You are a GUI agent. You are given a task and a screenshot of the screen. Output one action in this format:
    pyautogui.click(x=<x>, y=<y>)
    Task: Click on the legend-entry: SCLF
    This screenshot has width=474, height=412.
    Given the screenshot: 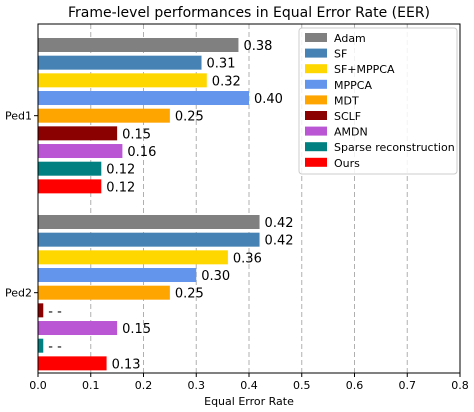 What is the action you would take?
    pyautogui.click(x=347, y=116)
    